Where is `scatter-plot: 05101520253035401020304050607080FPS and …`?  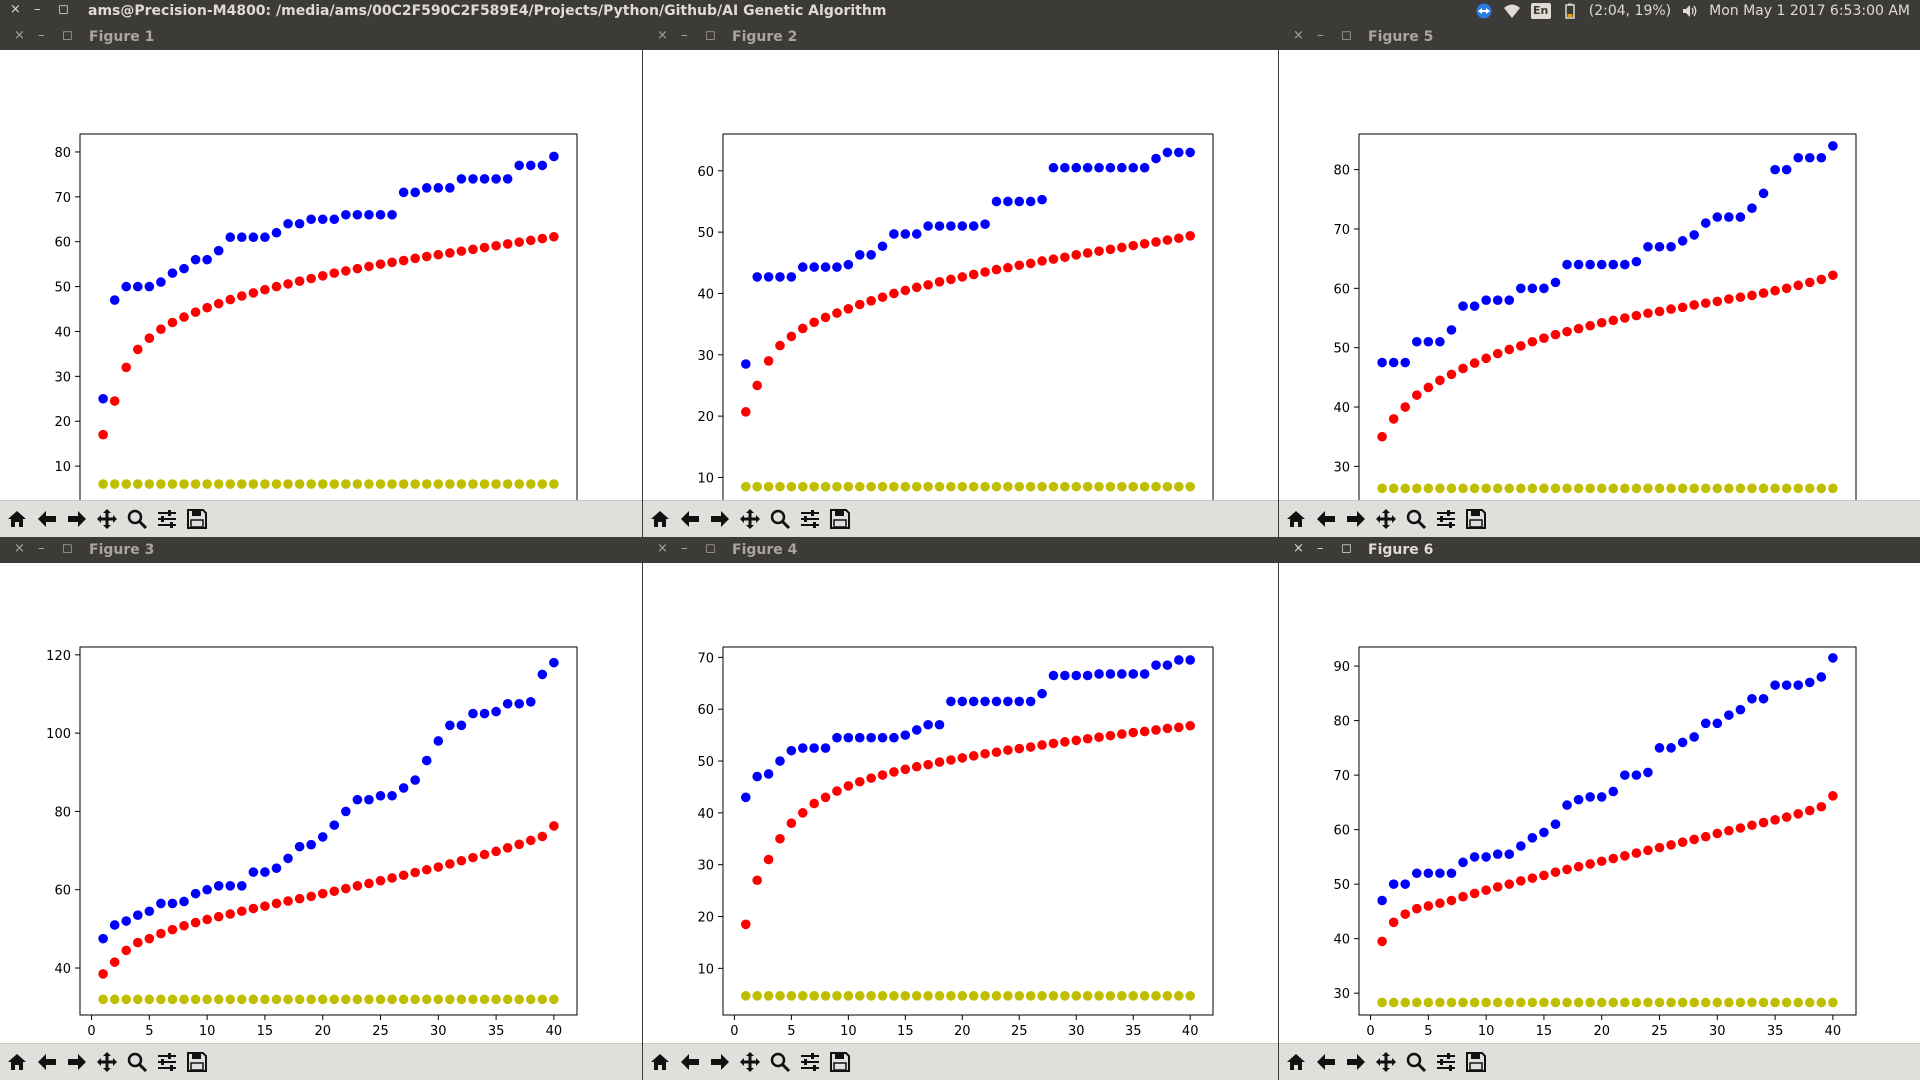
scatter-plot: 05101520253035401020304050607080FPS and … is located at coordinates (321, 275).